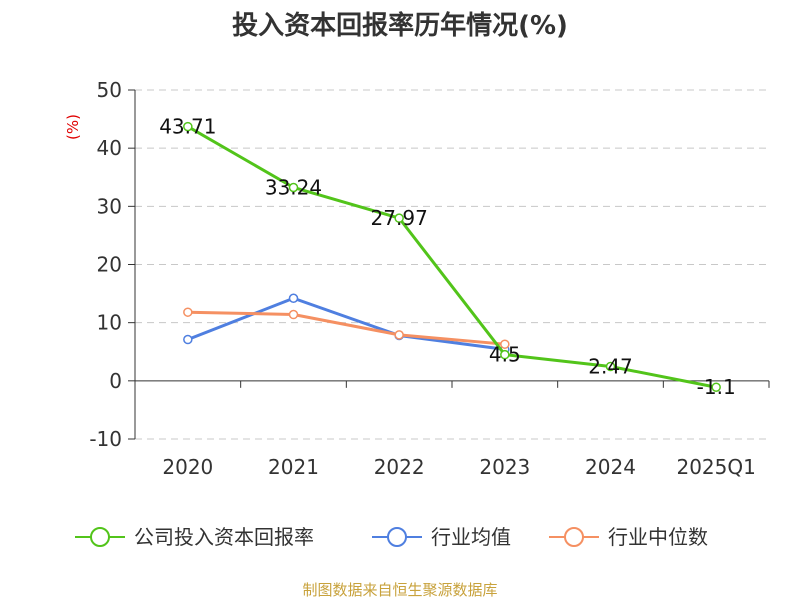  Describe the element at coordinates (399, 590) in the screenshot. I see `source-note: 制图数据来自恒生聚源数据库` at that location.